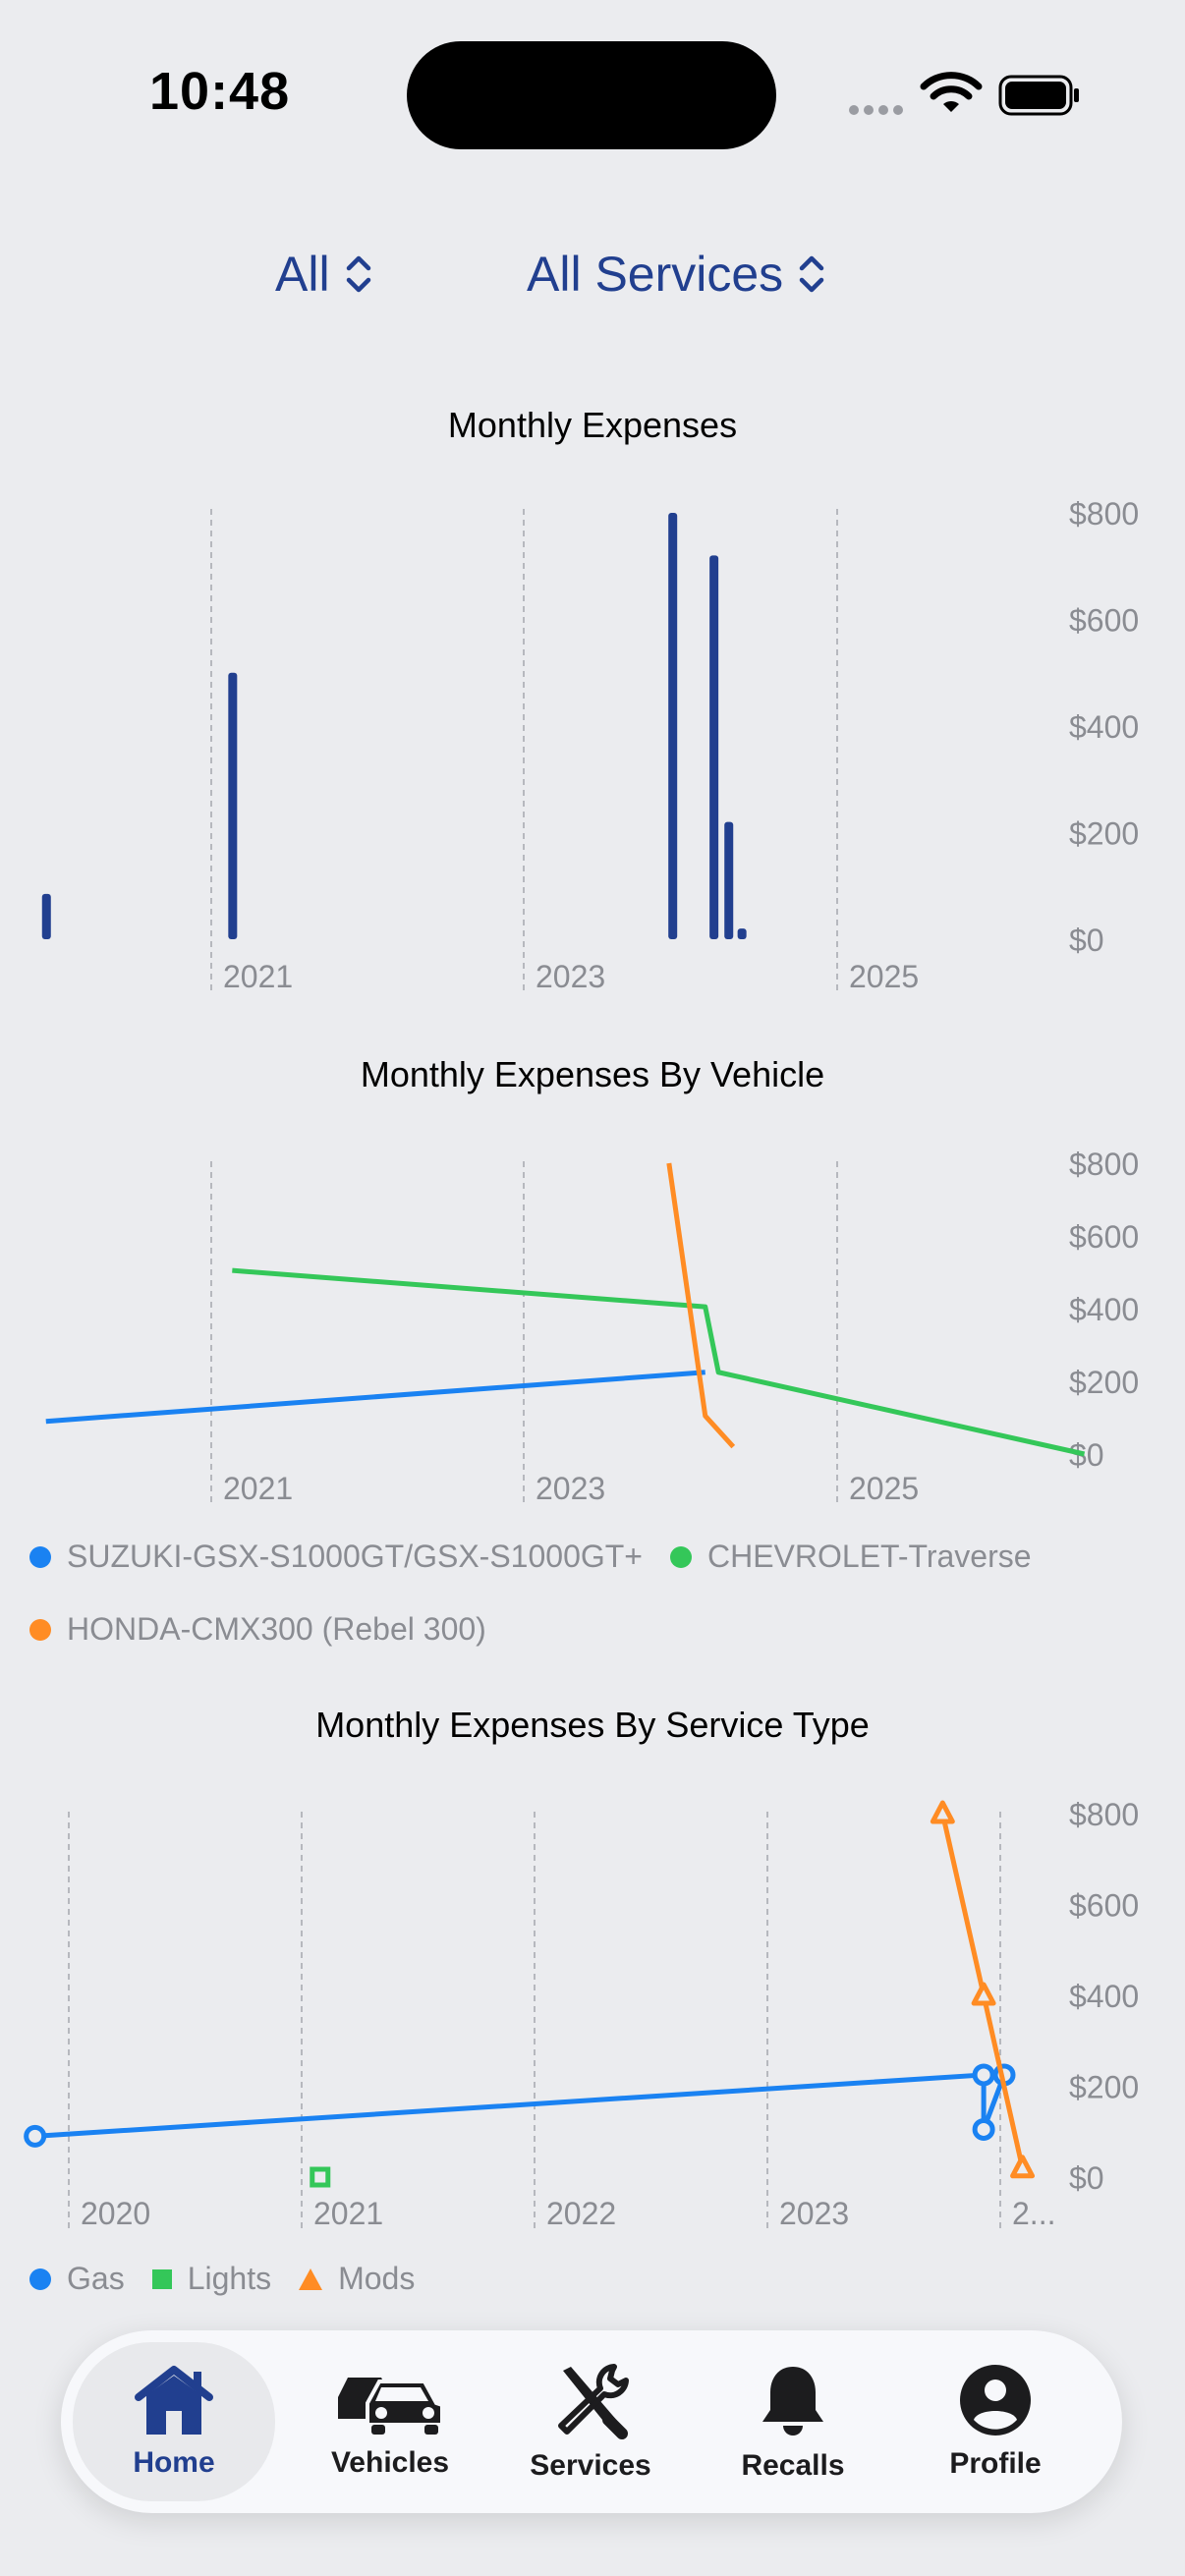 The image size is (1185, 2576). I want to click on legend-label: CHEVROLET-Traverse, so click(869, 1556).